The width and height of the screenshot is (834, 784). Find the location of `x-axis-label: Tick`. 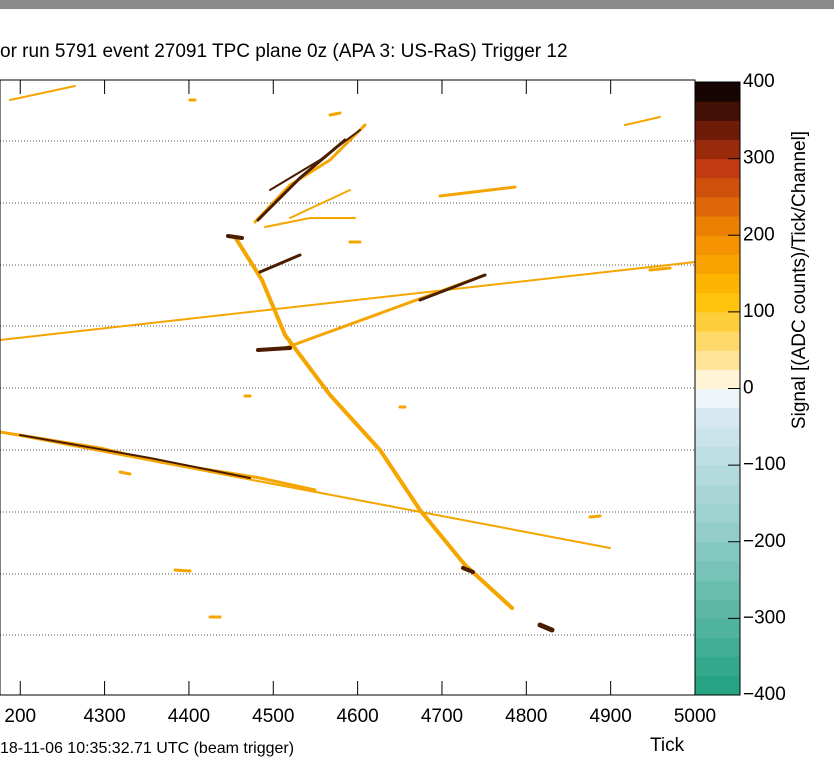

x-axis-label: Tick is located at coordinates (667, 745).